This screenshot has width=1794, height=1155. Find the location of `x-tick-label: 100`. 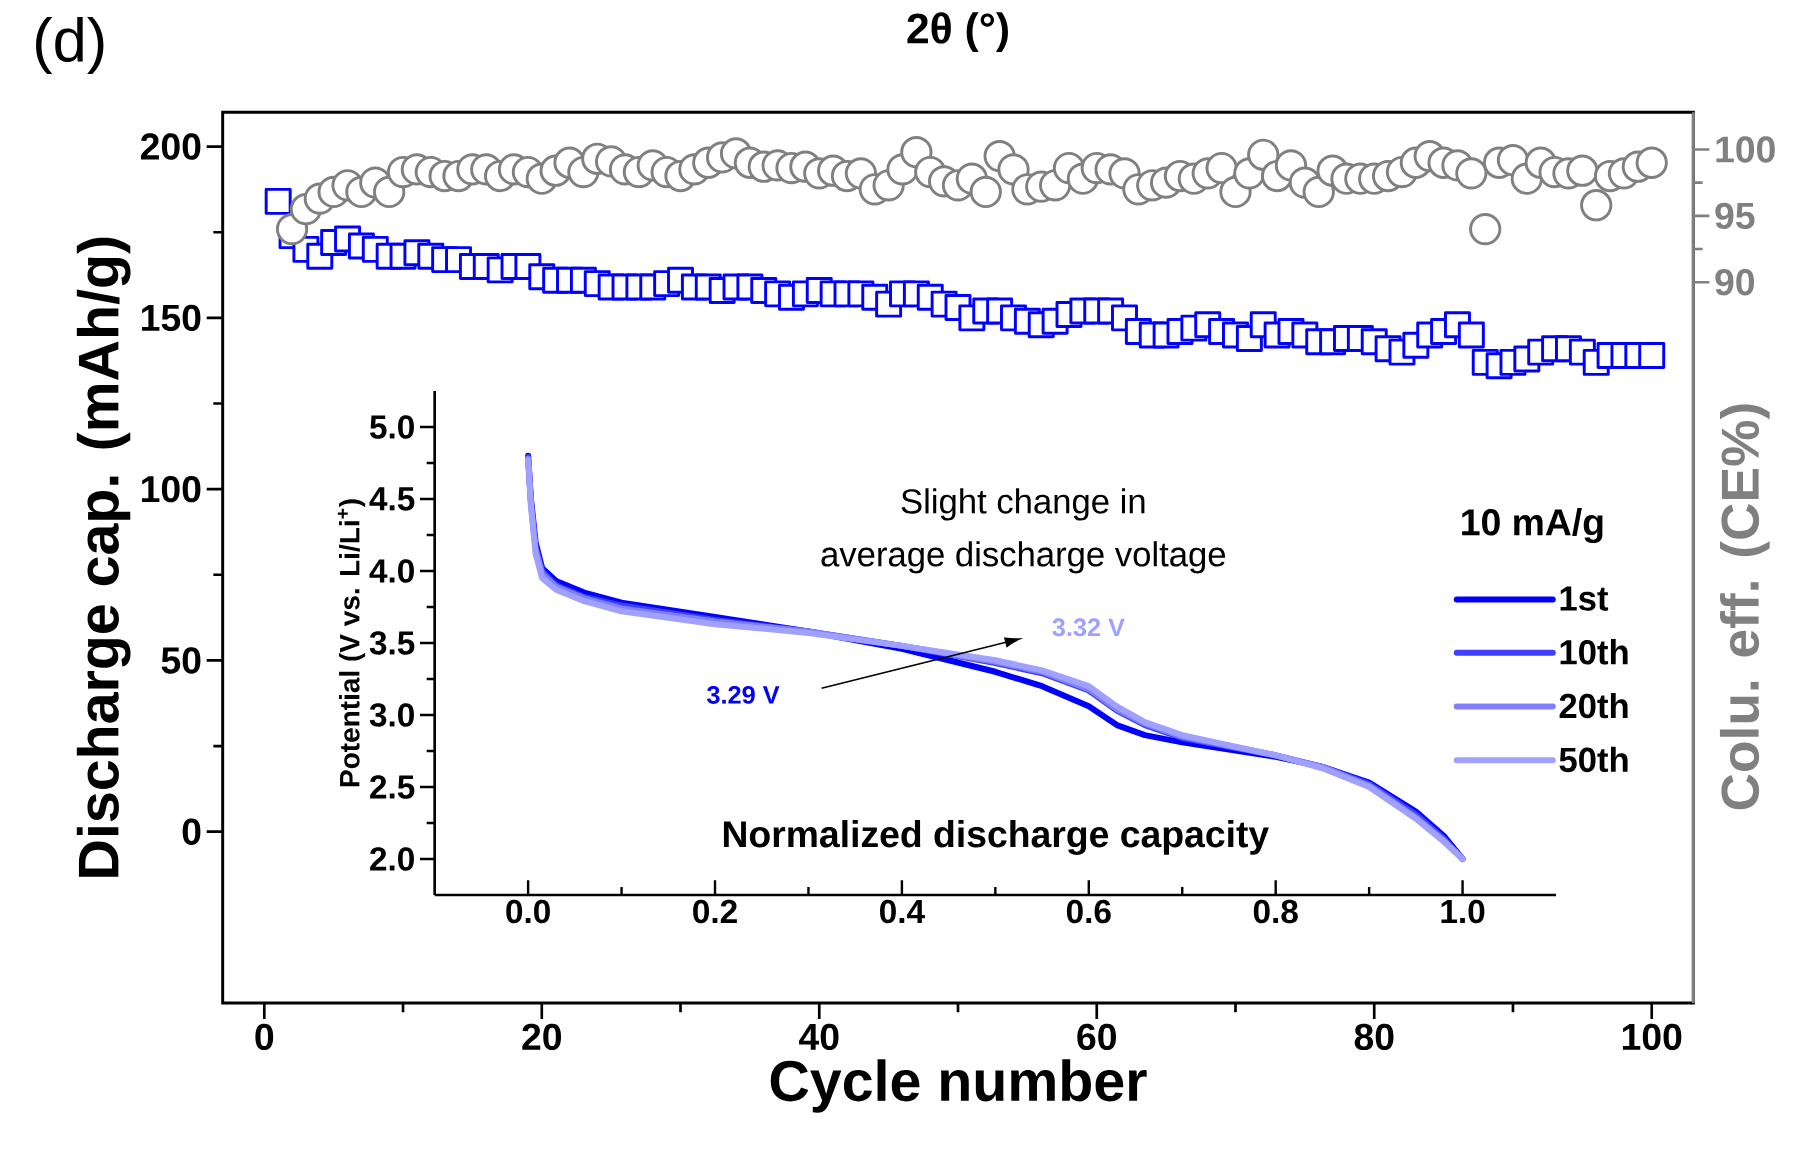

x-tick-label: 100 is located at coordinates (1652, 1037).